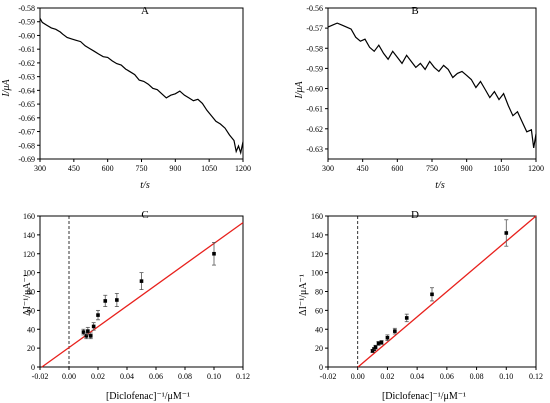 Image resolution: width=550 pixels, height=403 pixels. I want to click on panel-c-label: C, so click(144, 215).